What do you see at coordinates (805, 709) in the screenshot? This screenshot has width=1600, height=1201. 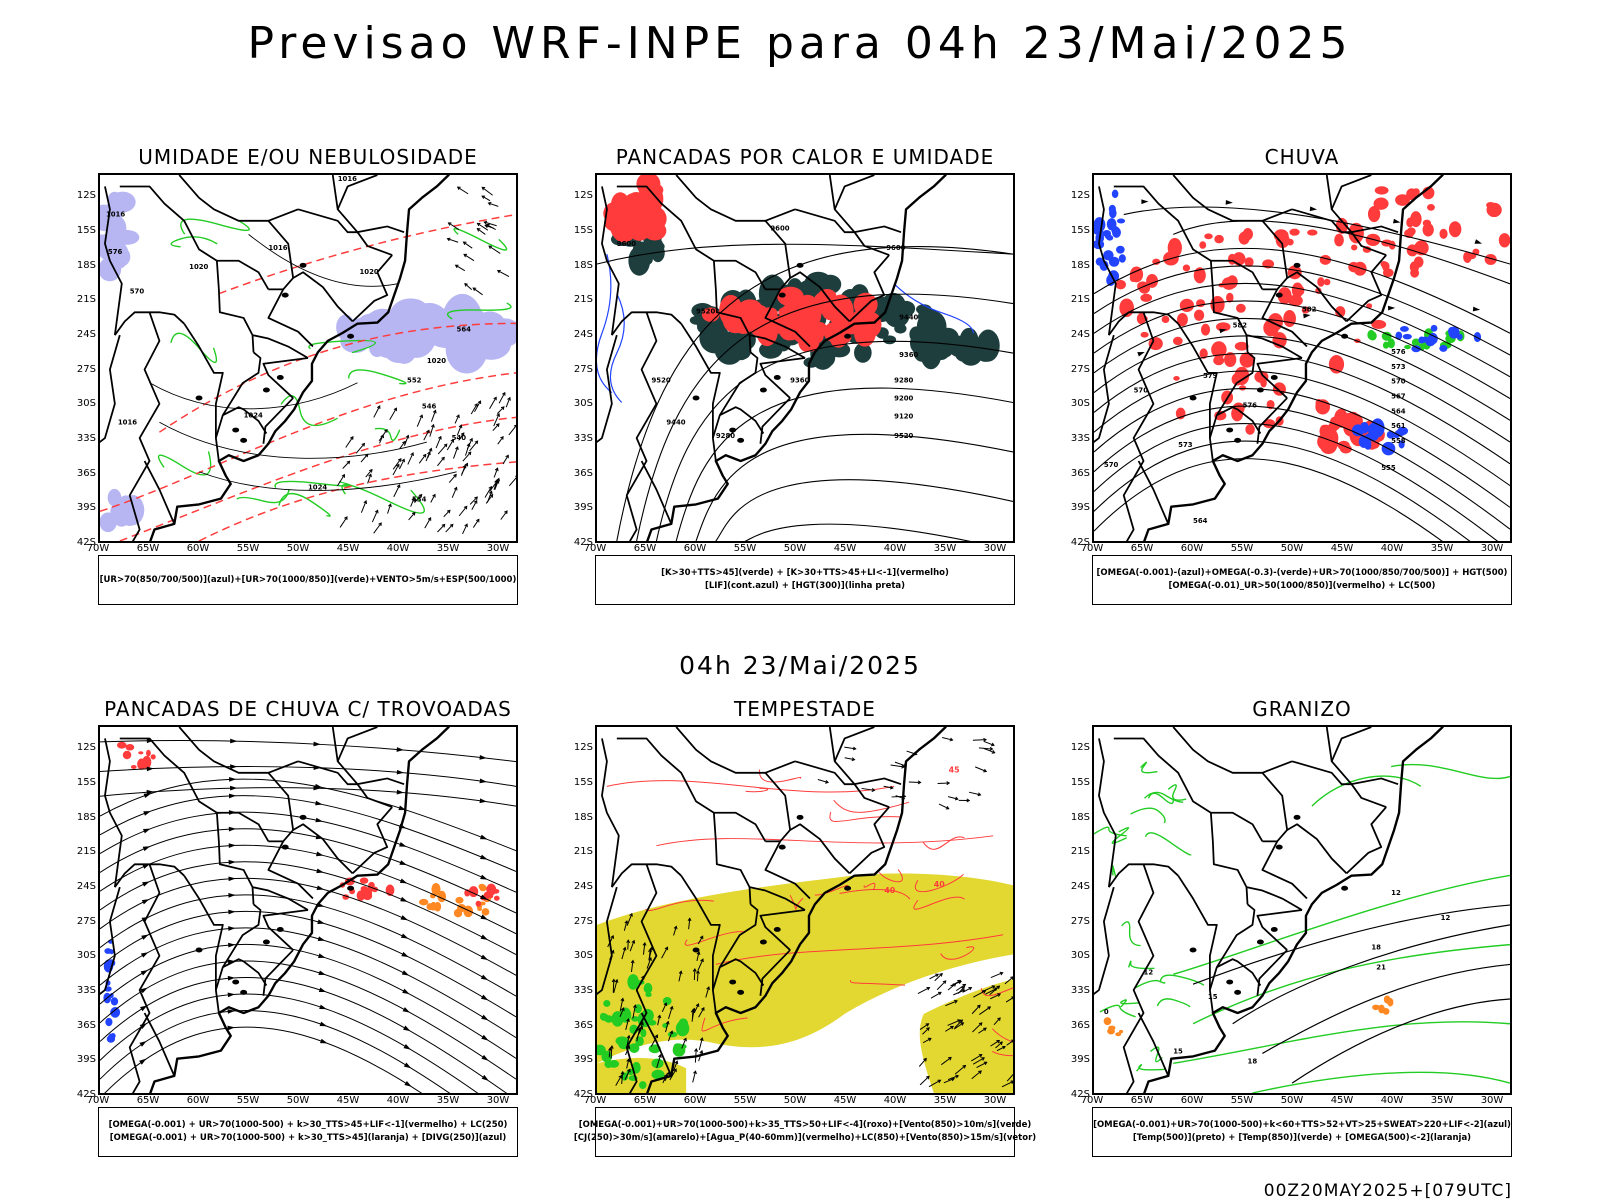 I see `panel-title: TEMPESTADE` at bounding box center [805, 709].